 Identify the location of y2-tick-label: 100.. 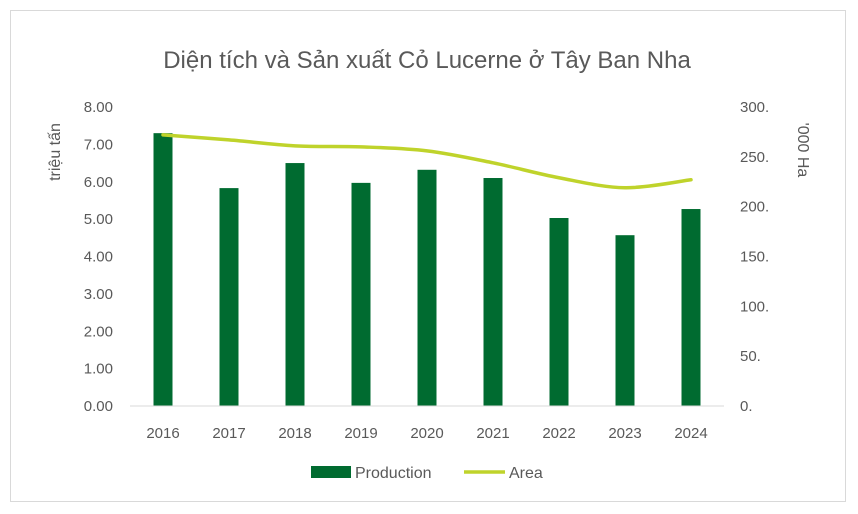
(754, 306).